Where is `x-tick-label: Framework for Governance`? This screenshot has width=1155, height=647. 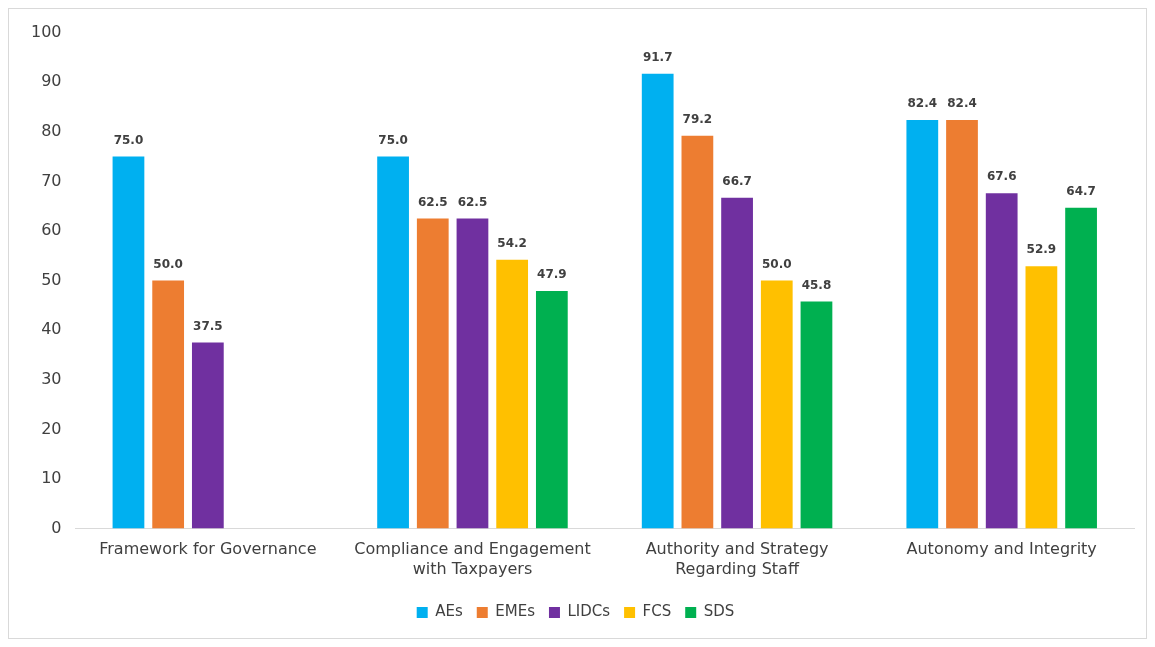 x-tick-label: Framework for Governance is located at coordinates (208, 549).